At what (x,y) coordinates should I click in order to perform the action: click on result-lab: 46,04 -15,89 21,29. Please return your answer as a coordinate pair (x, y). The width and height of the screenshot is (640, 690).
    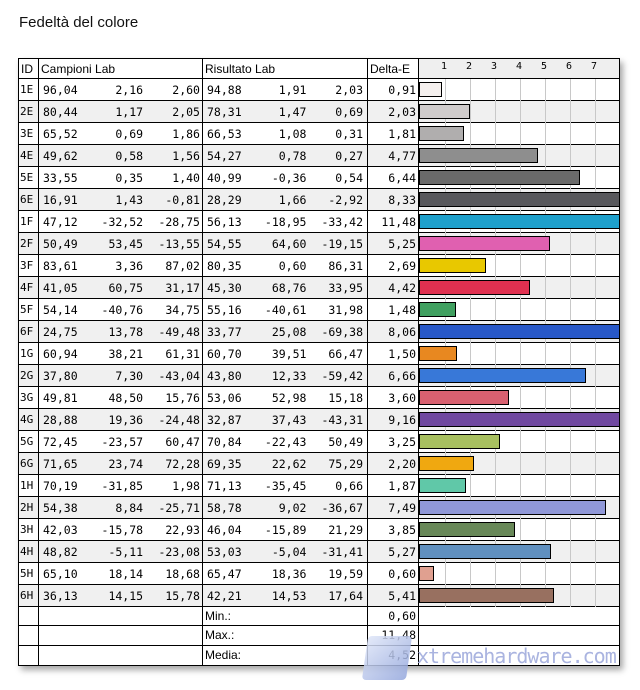
    Looking at the image, I should click on (285, 529).